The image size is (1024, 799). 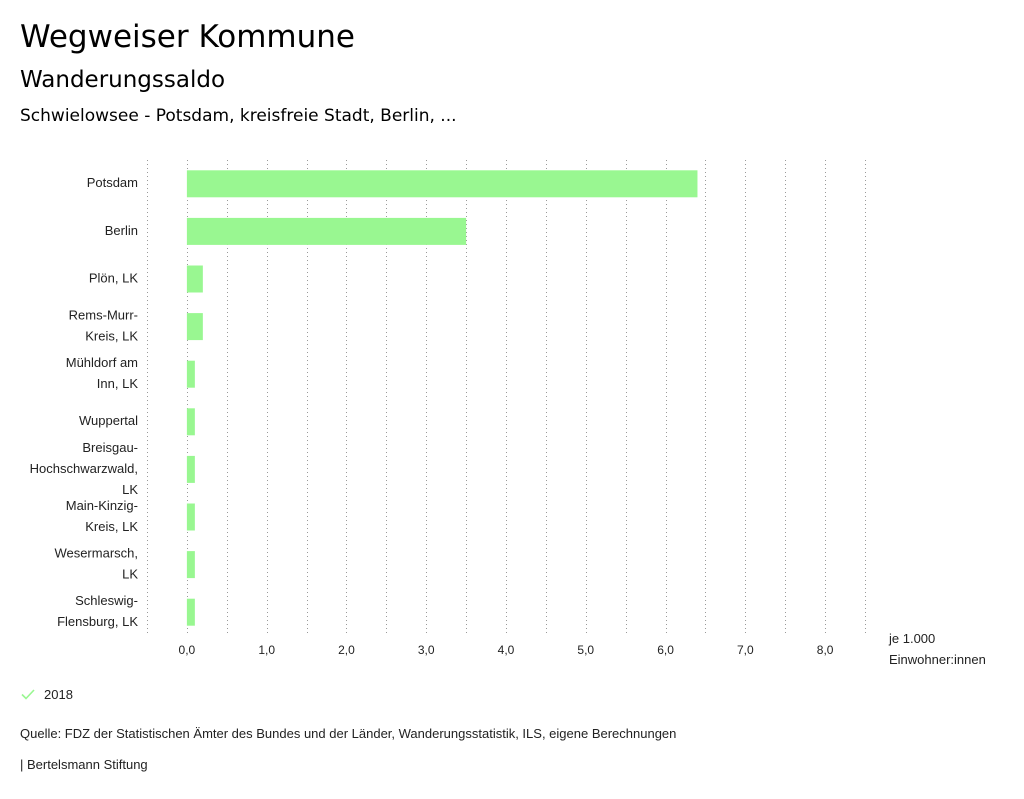 I want to click on x-tick-label: 4,0, so click(x=506, y=650).